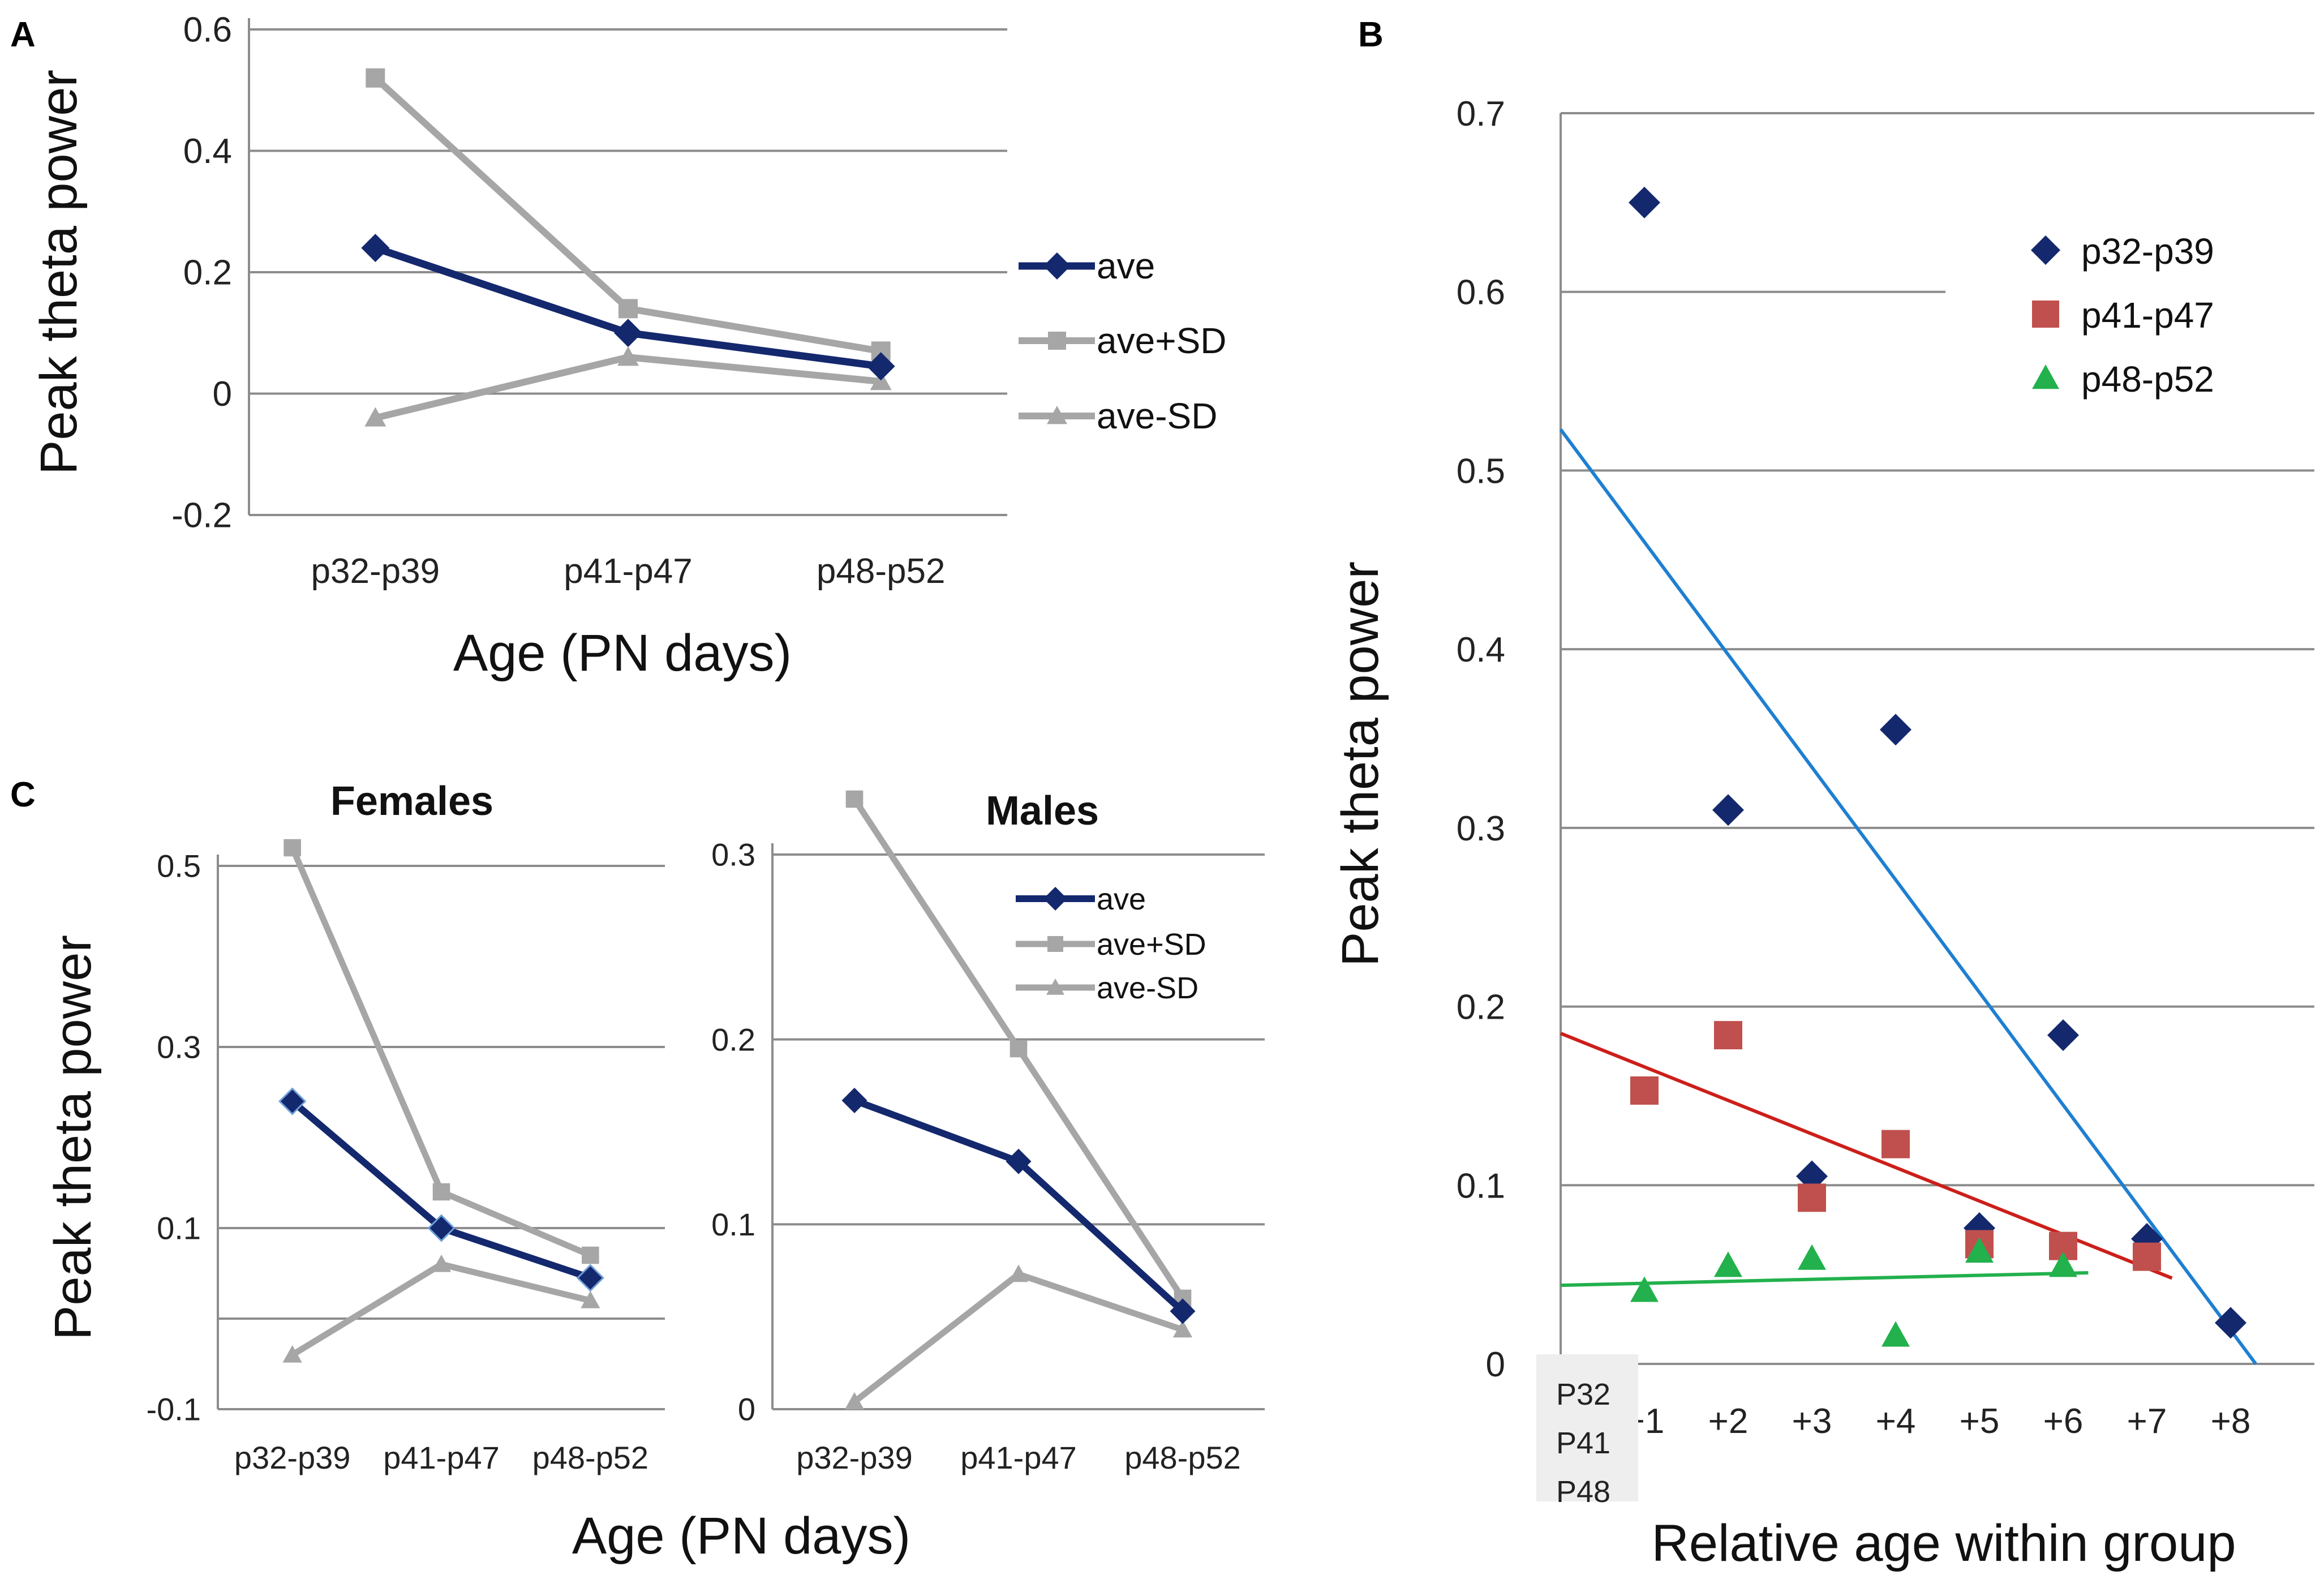 The width and height of the screenshot is (2324, 1575). I want to click on panel-letter-a: A, so click(23, 34).